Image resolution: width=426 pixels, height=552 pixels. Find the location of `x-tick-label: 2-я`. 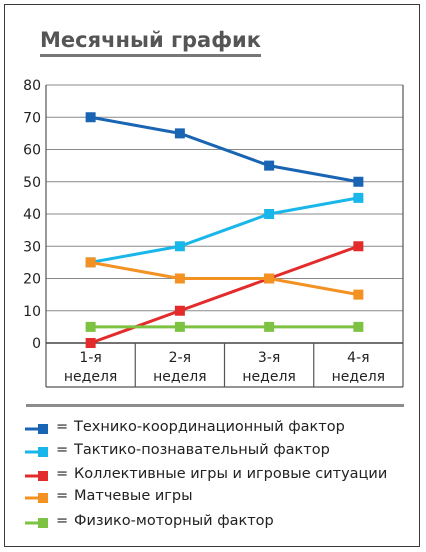

x-tick-label: 2-я is located at coordinates (180, 358).